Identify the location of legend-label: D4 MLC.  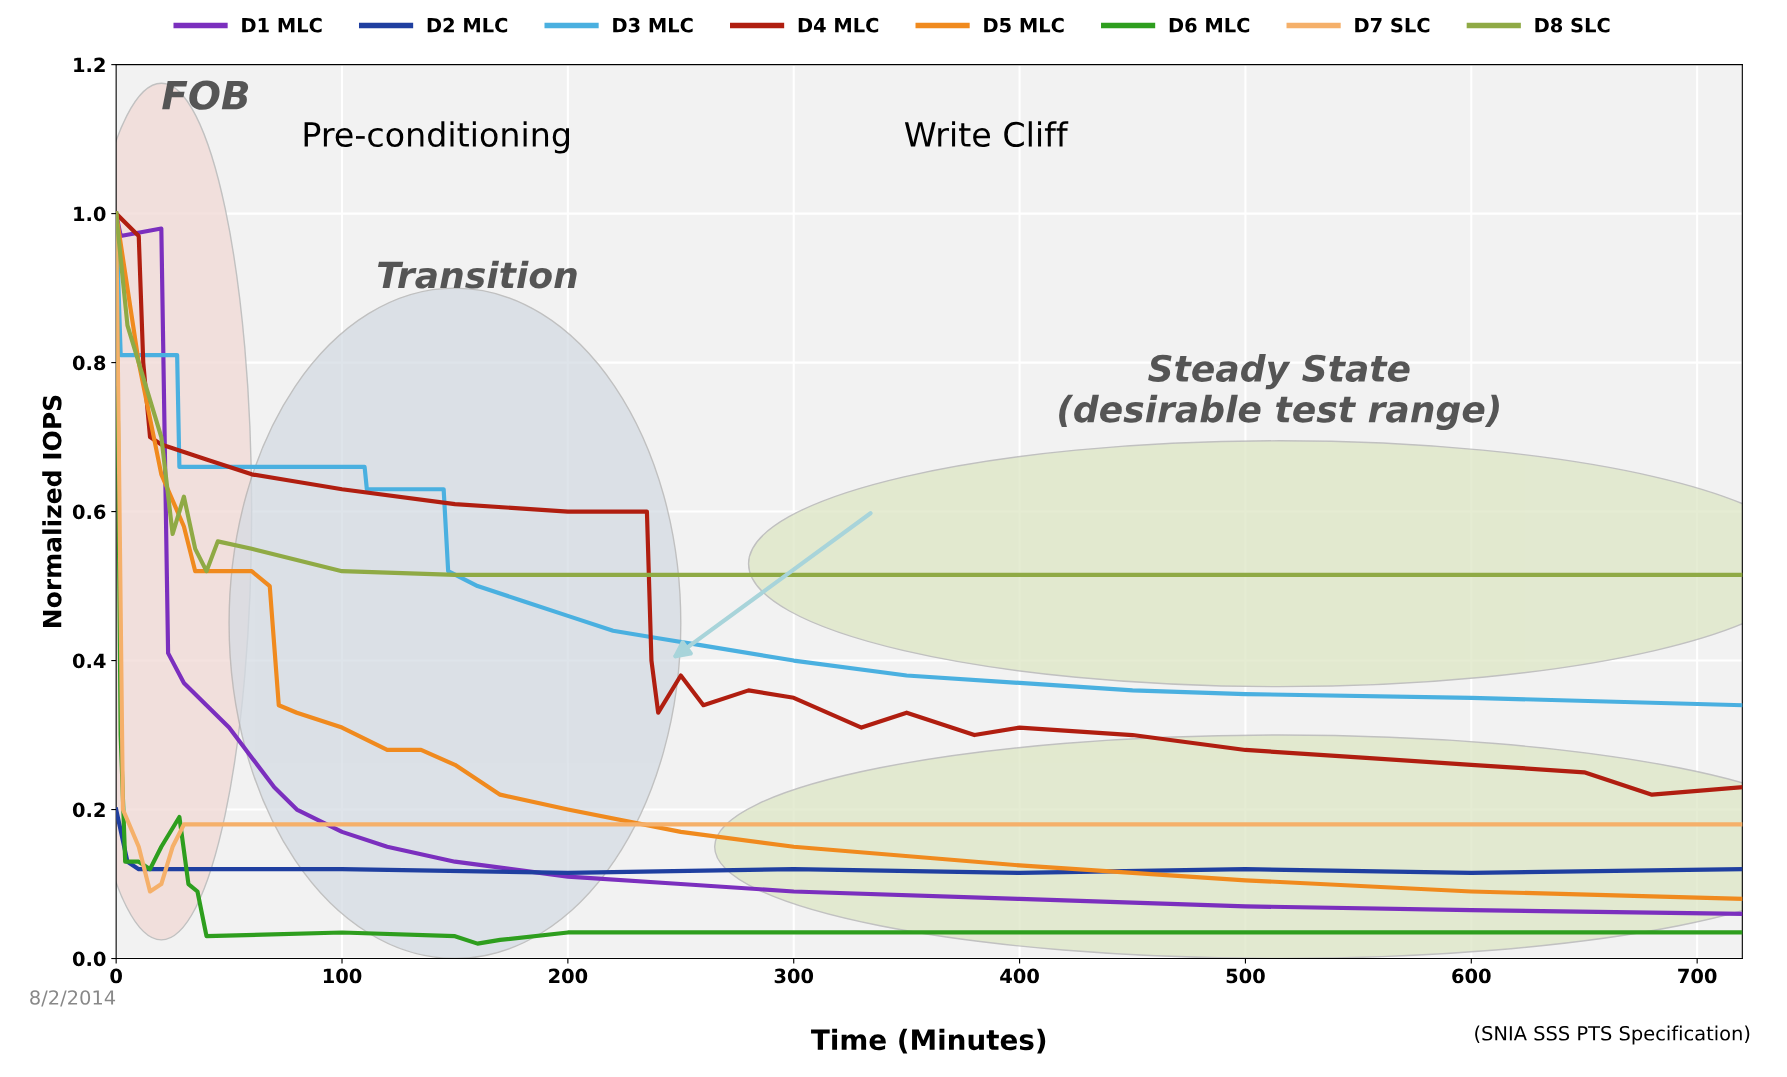
(838, 25).